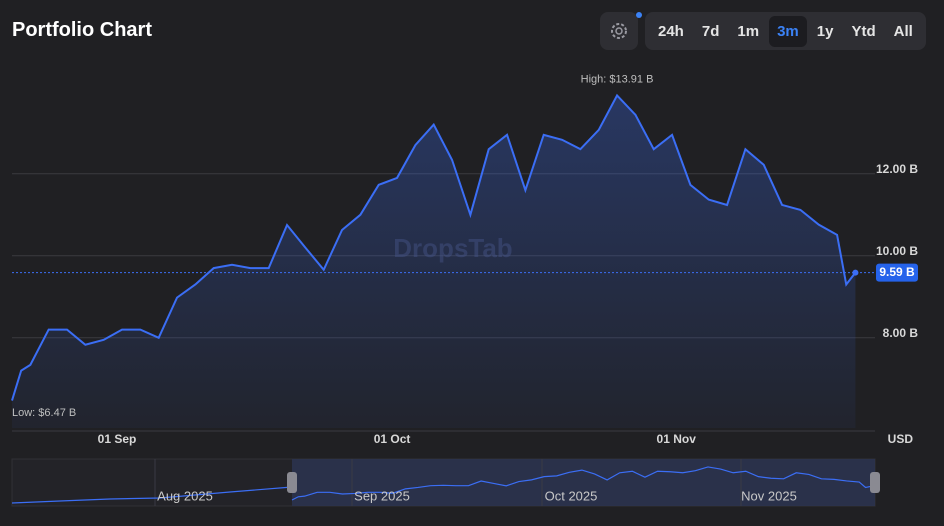 The height and width of the screenshot is (526, 944). What do you see at coordinates (44, 413) in the screenshot?
I see `low-label: Low: $6.47 B` at bounding box center [44, 413].